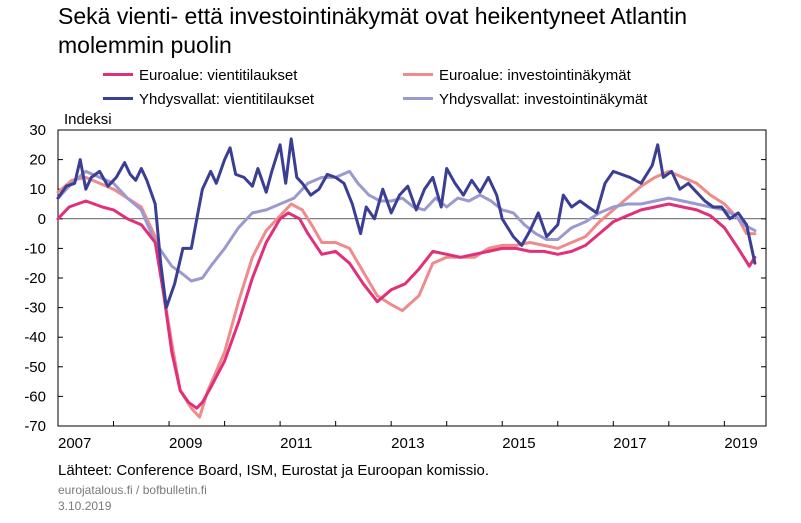 Image resolution: width=801 pixels, height=523 pixels. What do you see at coordinates (407, 443) in the screenshot?
I see `x-tick-label: 2013` at bounding box center [407, 443].